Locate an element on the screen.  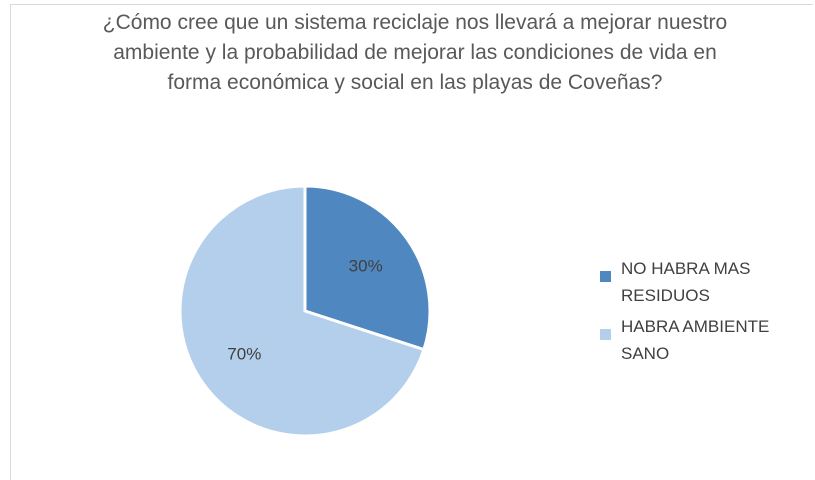
data-label: 30% is located at coordinates (366, 265).